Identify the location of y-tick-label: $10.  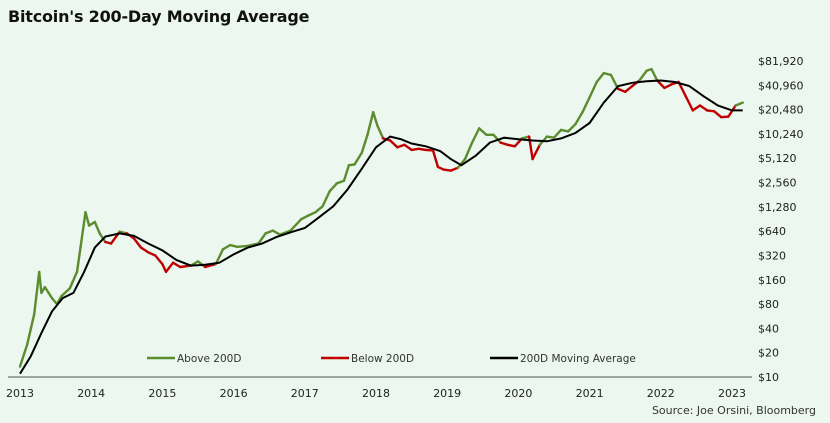
(768, 377).